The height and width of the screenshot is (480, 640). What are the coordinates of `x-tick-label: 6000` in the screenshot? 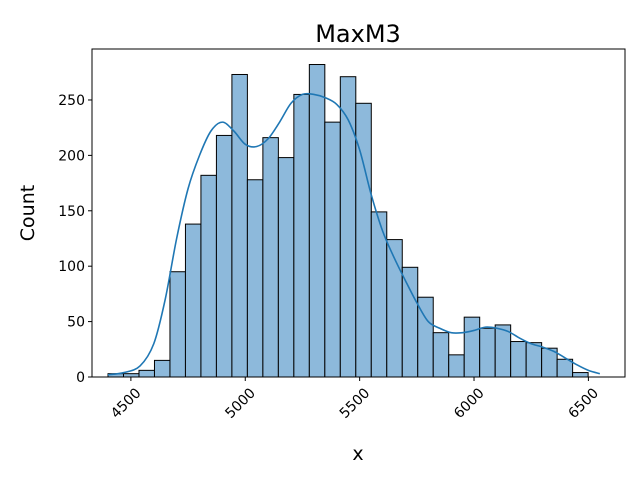 It's located at (469, 403).